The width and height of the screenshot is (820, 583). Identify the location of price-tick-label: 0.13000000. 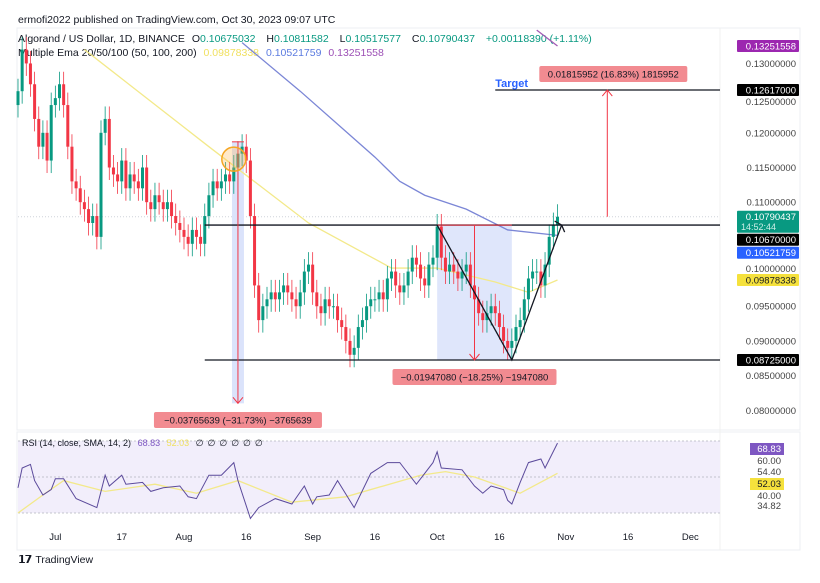
(771, 64).